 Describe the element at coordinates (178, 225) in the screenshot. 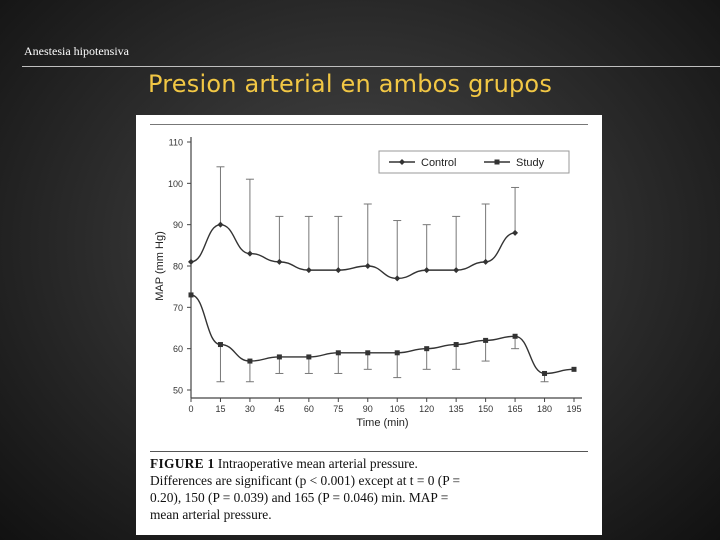

I see `y-tick-label: 90` at that location.